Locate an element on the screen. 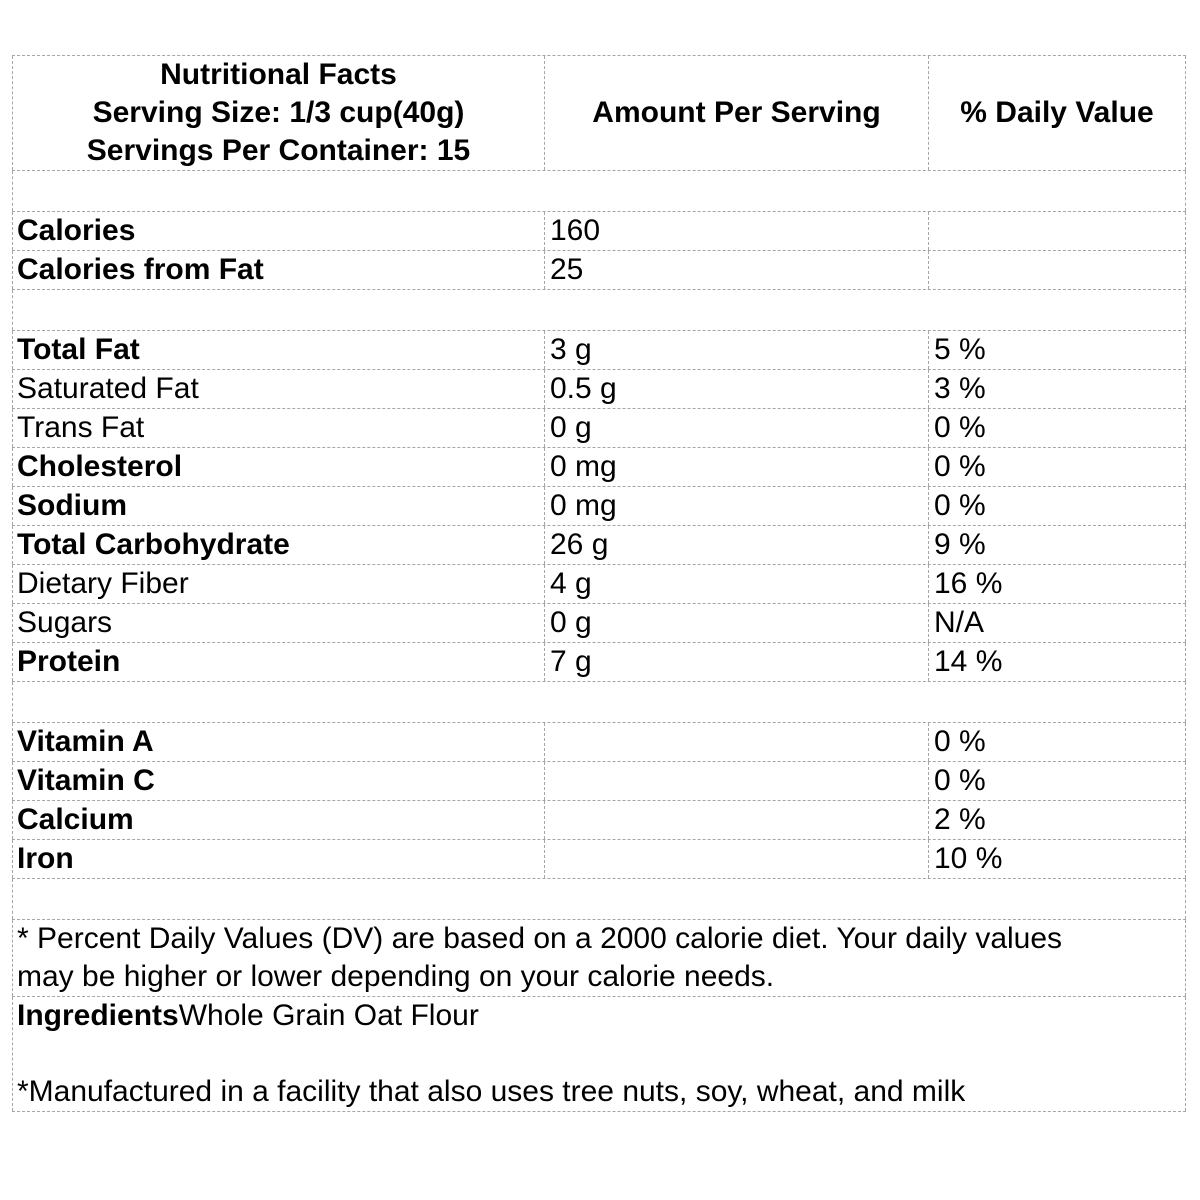 The height and width of the screenshot is (1200, 1200). nutrient-label-cell: Trans Fat is located at coordinates (278, 428).